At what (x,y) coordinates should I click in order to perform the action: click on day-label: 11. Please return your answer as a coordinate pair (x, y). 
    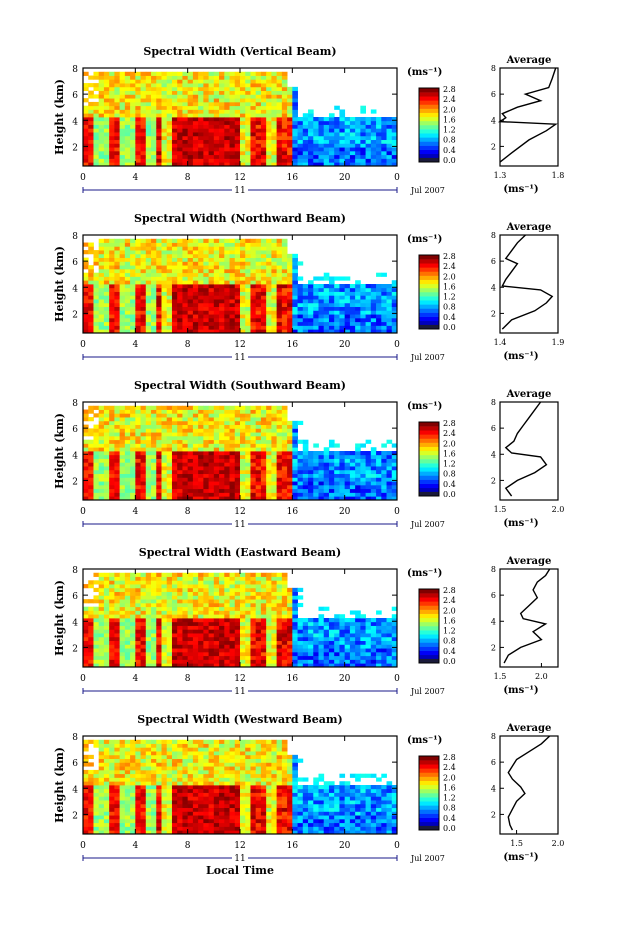
    Looking at the image, I should click on (239, 525).